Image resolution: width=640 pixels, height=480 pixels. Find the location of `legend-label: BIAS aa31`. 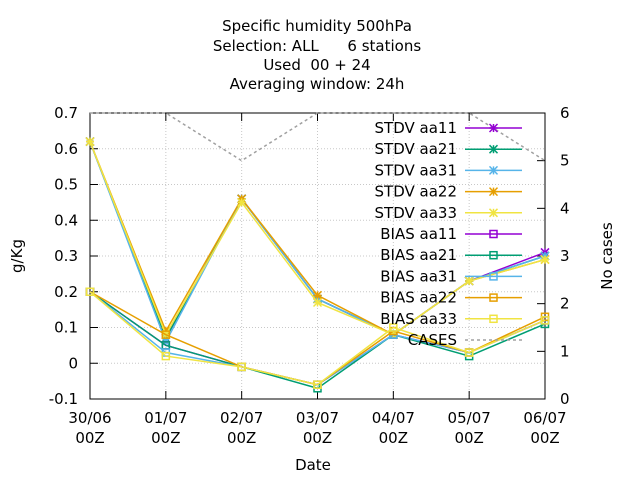

legend-label: BIAS aa31 is located at coordinates (418, 276).